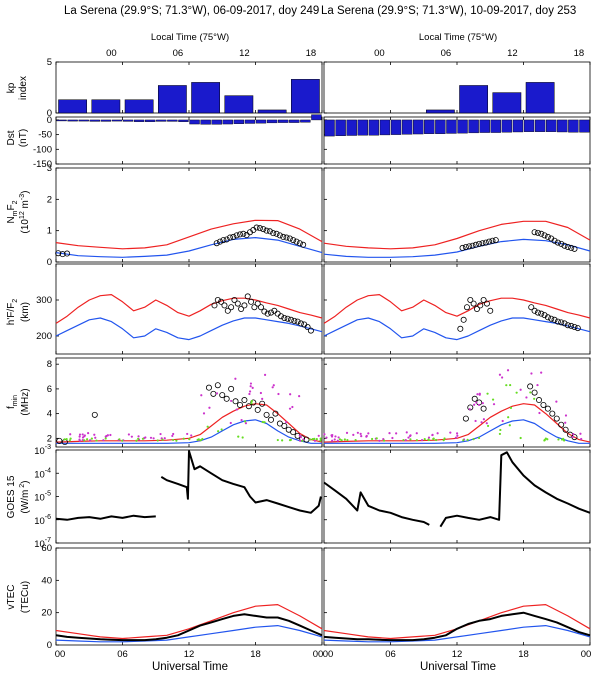  What do you see at coordinates (22, 215) in the screenshot?
I see `nmf2-ylabel-12: 12` at bounding box center [22, 215].